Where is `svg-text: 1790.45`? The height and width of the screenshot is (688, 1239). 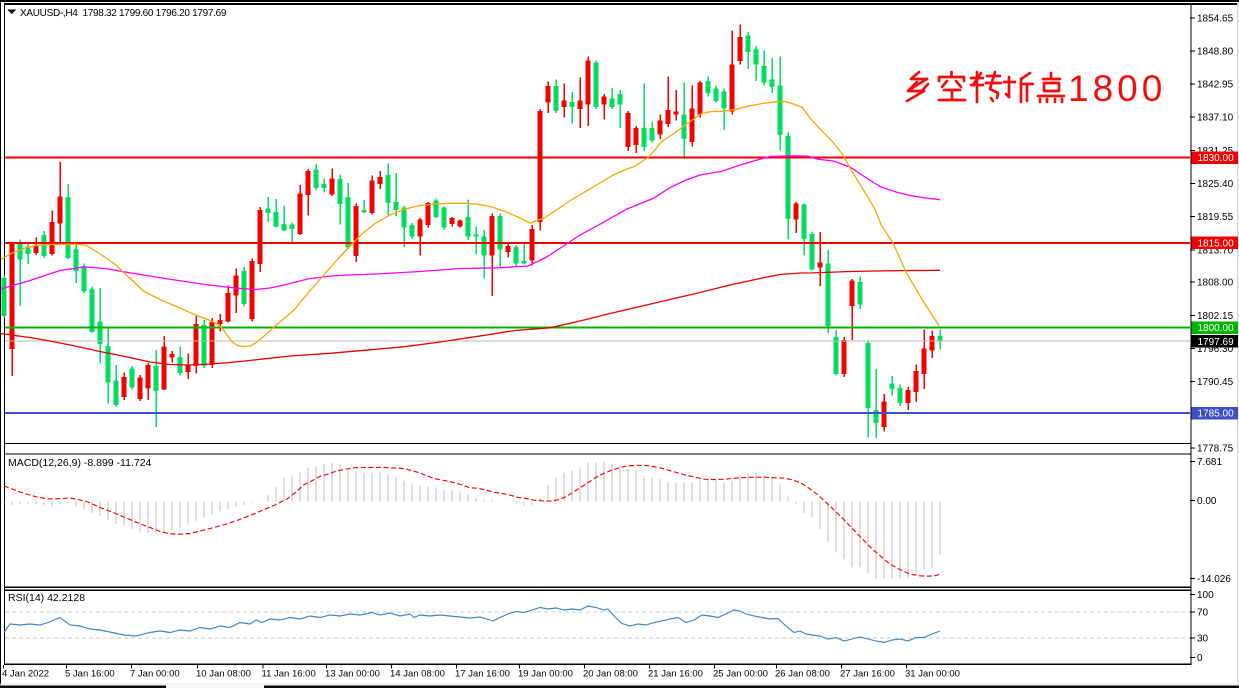
svg-text: 1790.45 is located at coordinates (1215, 382).